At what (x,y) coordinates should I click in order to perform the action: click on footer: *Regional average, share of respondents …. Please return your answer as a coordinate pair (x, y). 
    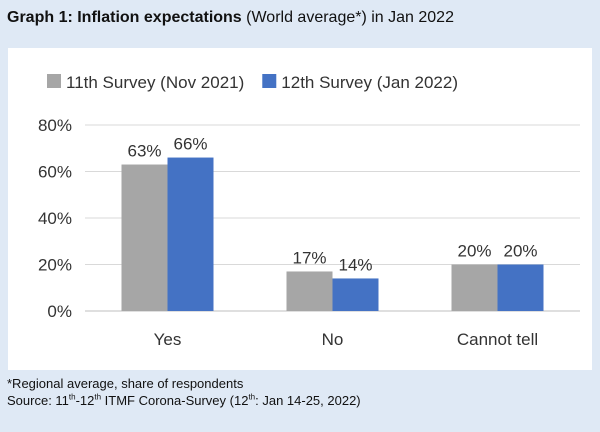
    Looking at the image, I should click on (184, 392).